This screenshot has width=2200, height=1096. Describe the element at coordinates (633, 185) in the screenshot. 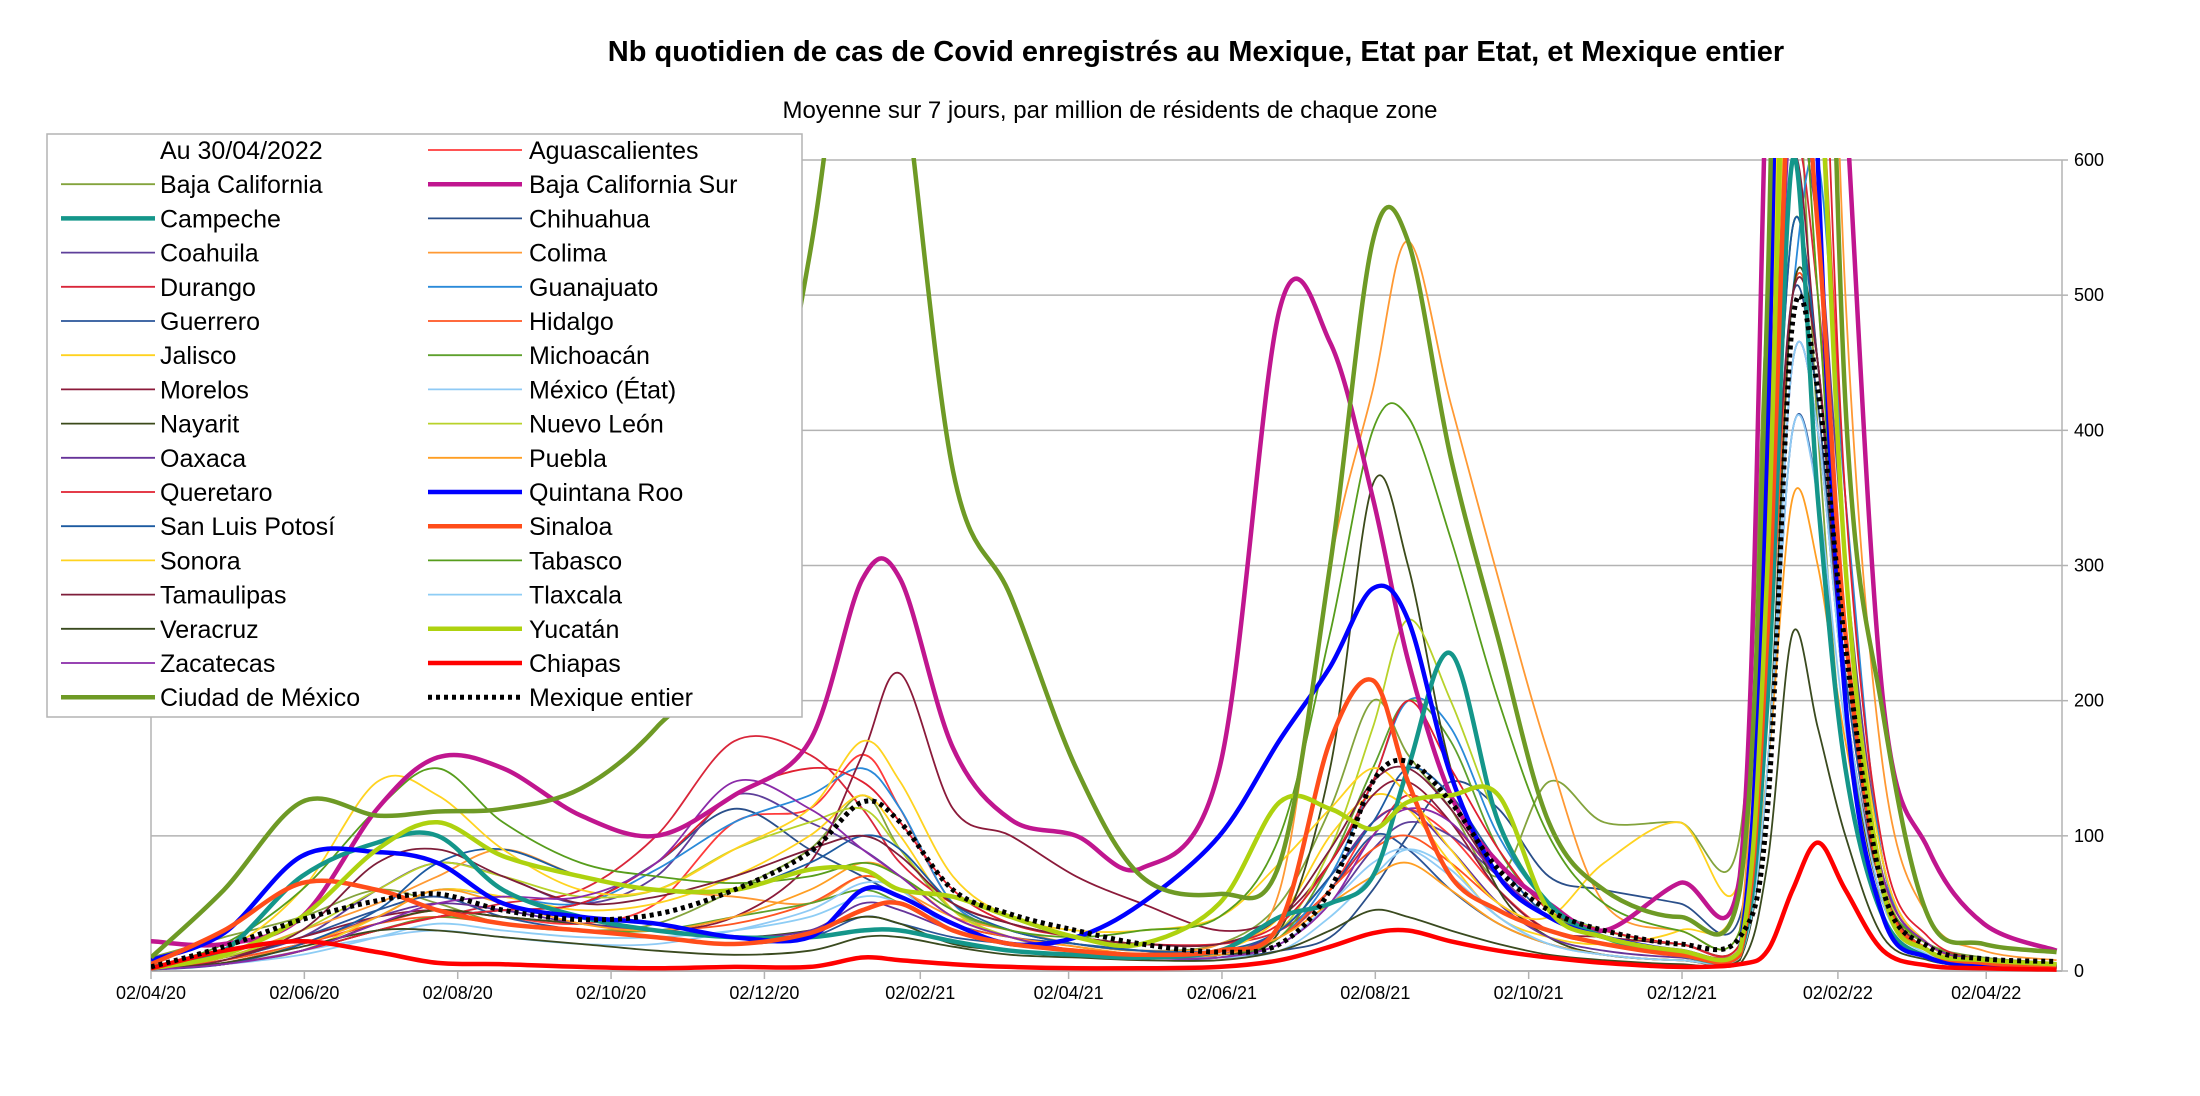

I see `legend-label: Baja California Sur` at that location.